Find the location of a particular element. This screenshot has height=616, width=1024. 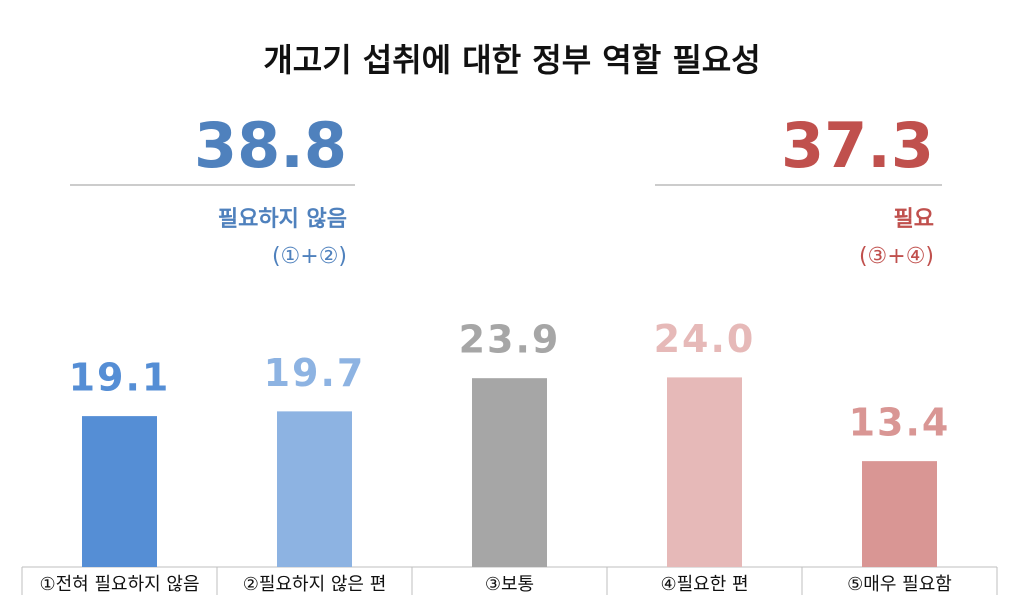

chart-title: 개고기 섭취에 대한 정부 역할 필요성 is located at coordinates (511, 60).